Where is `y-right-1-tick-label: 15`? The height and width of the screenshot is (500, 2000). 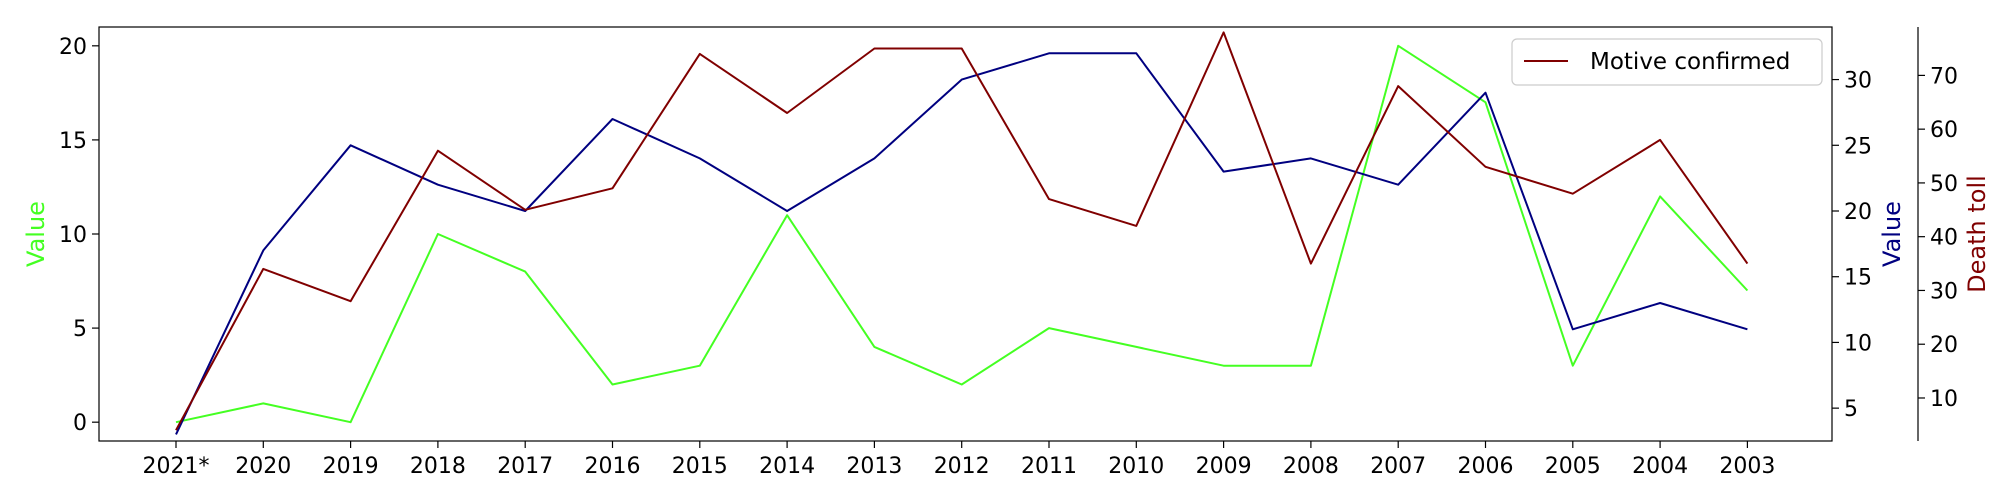
y-right-1-tick-label: 15 is located at coordinates (1858, 278).